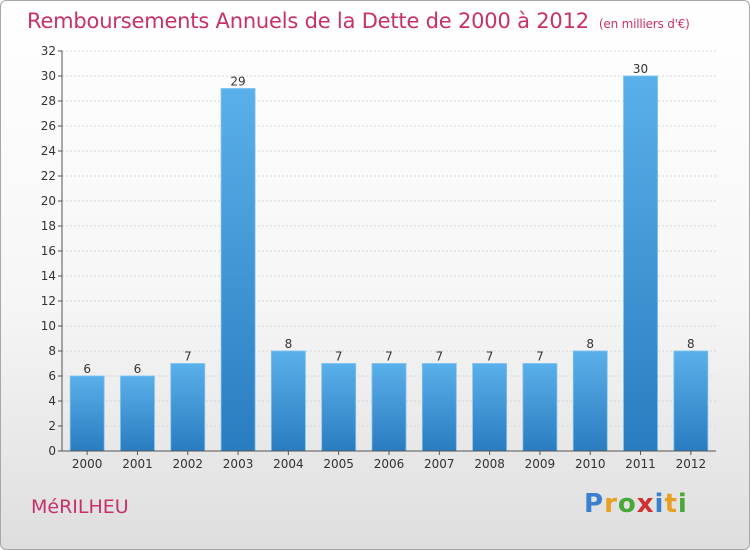  Describe the element at coordinates (338, 464) in the screenshot. I see `x-tick-label: 2005` at that location.